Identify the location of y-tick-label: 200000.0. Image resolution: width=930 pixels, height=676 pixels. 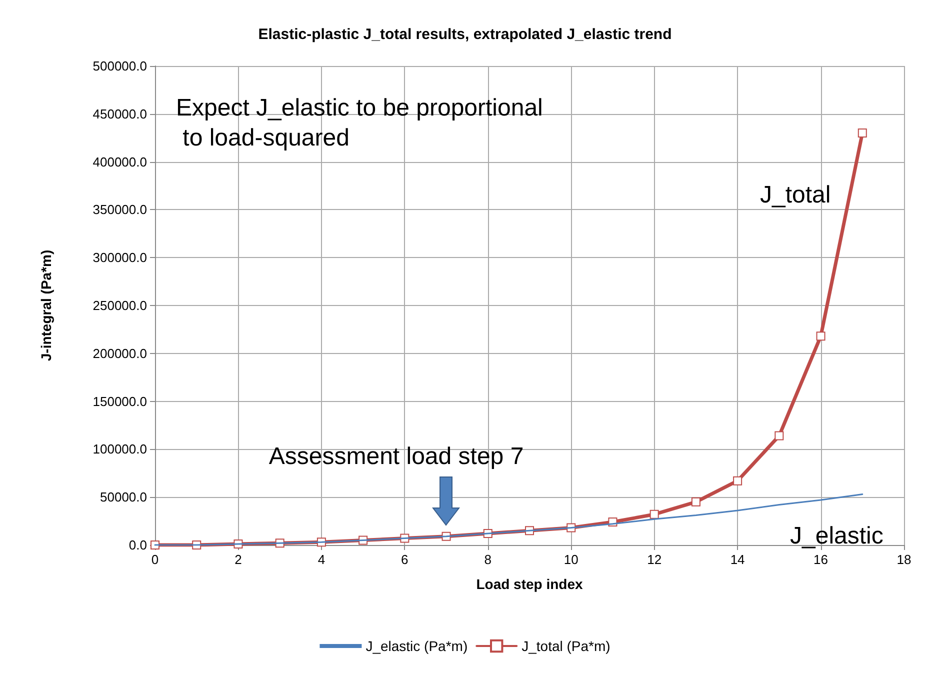
(119, 353).